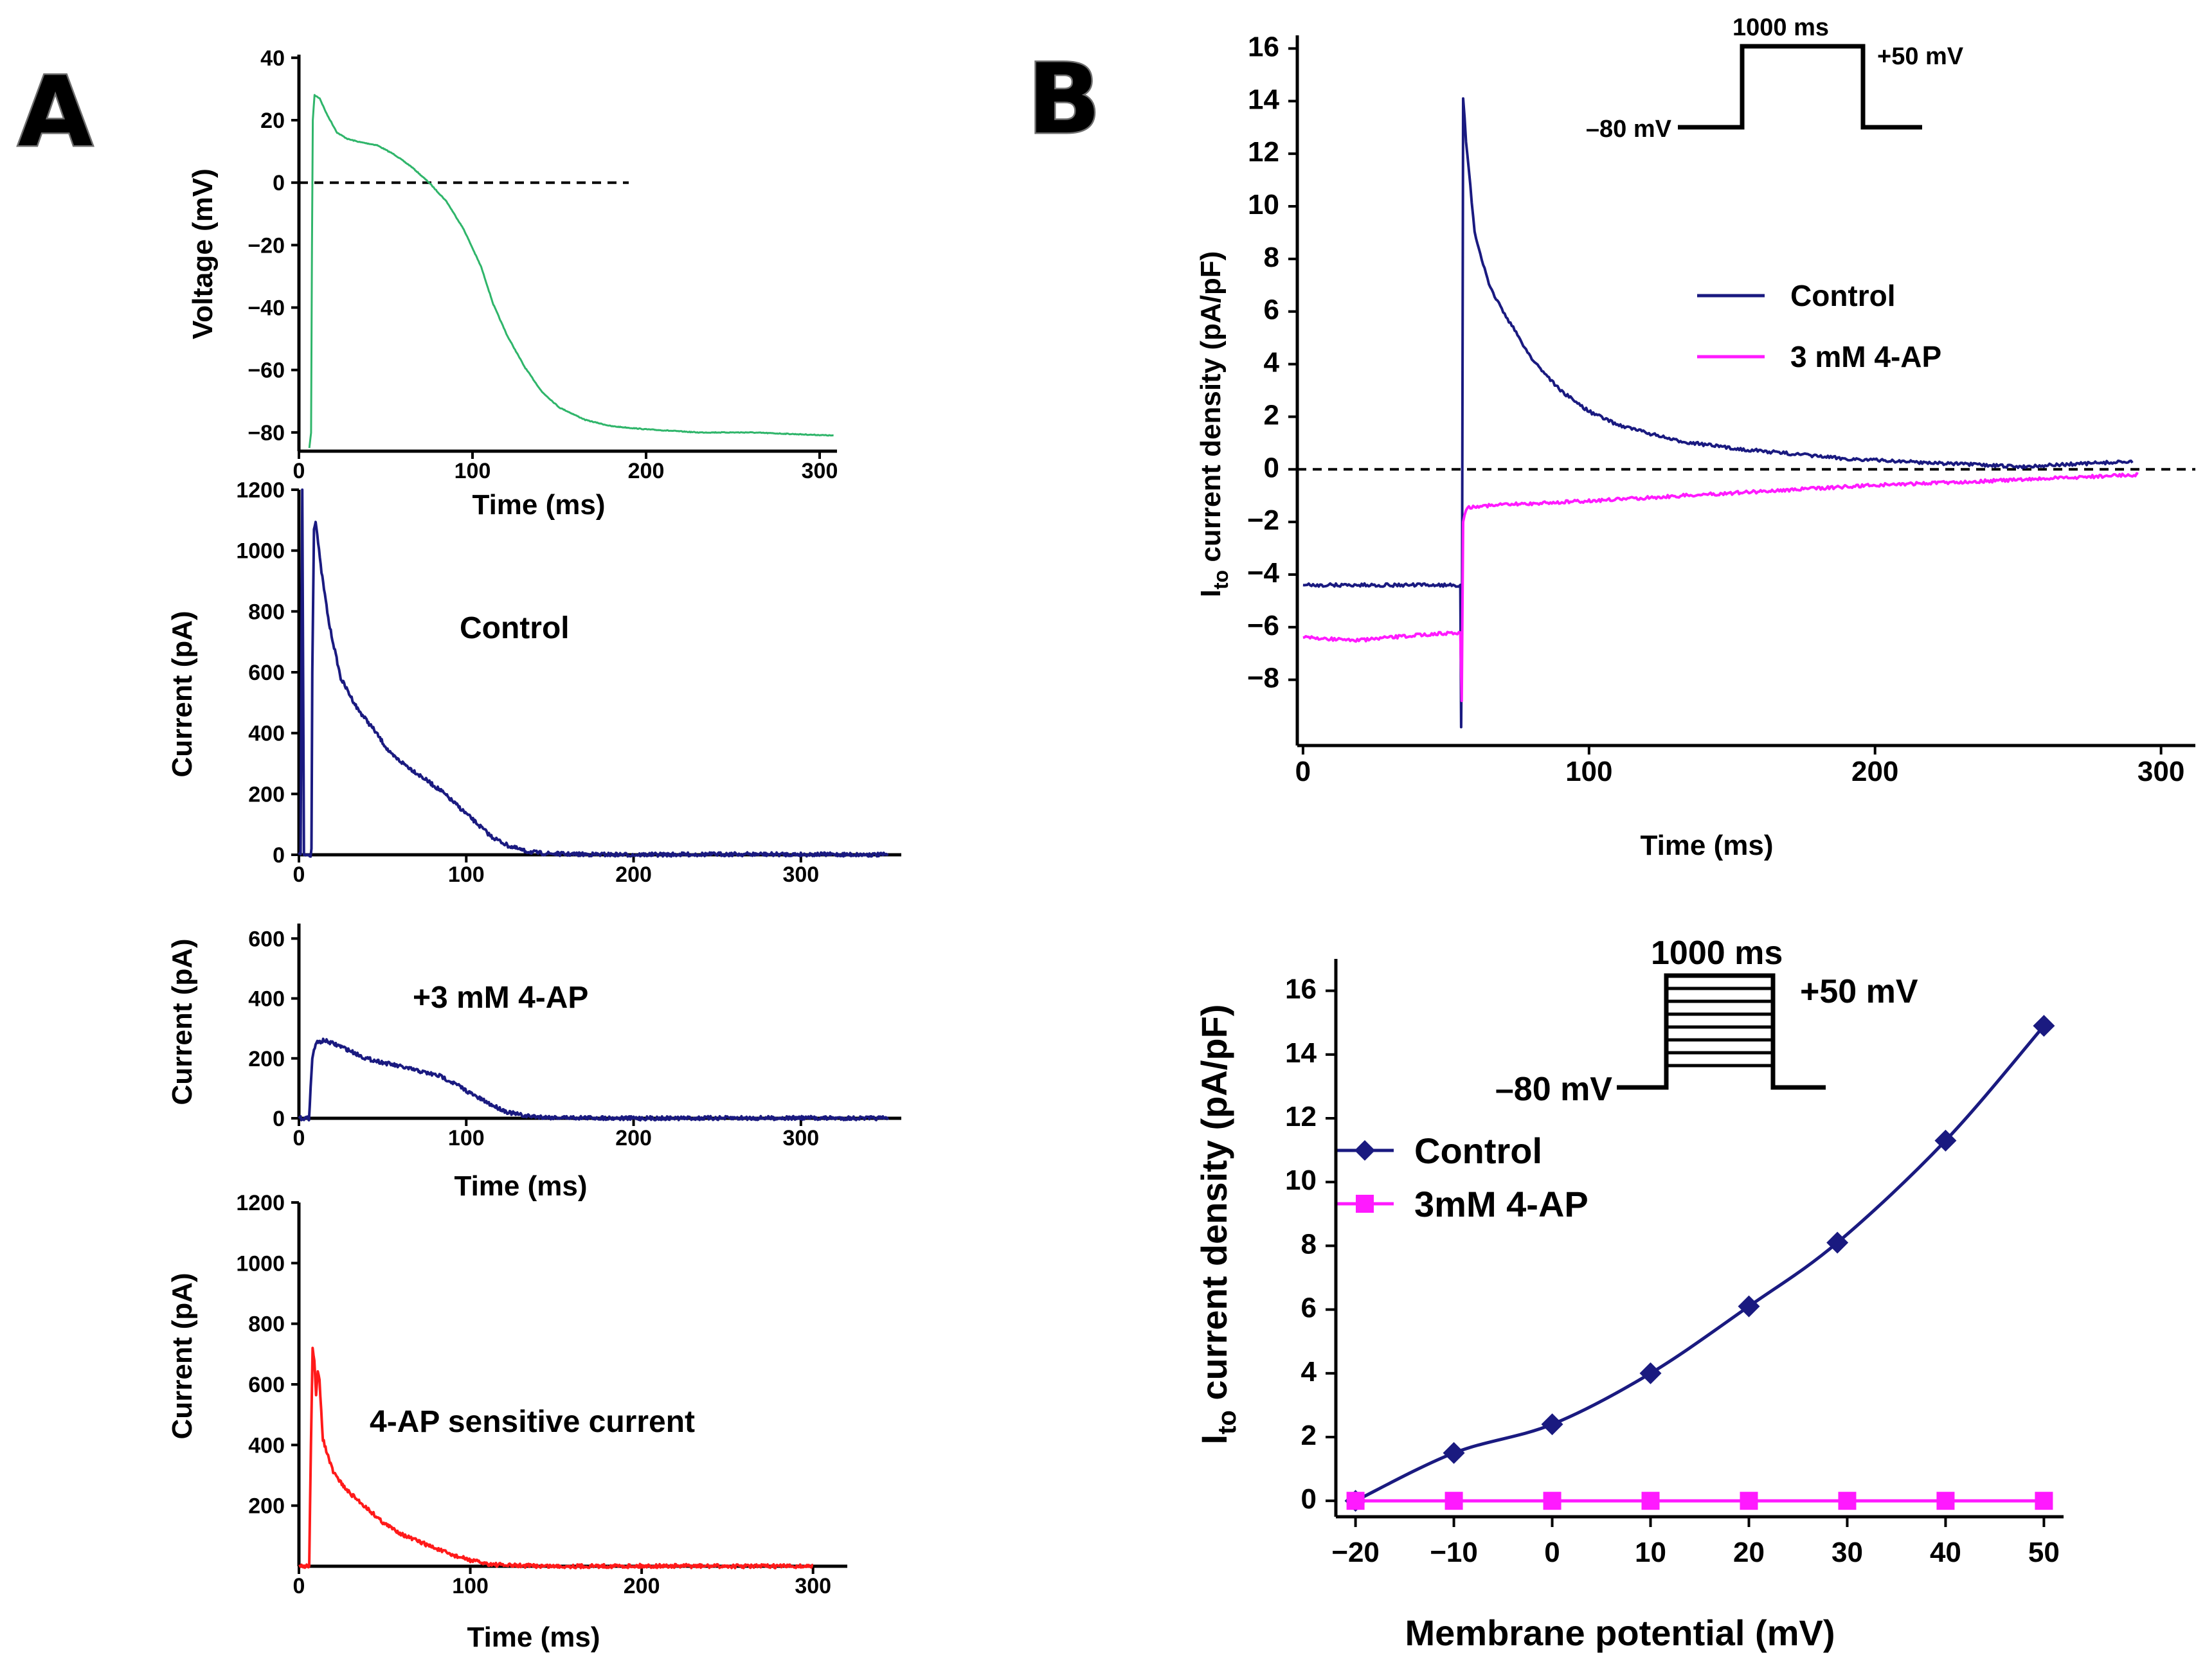 This screenshot has width=2205, height=1680. Describe the element at coordinates (260, 551) in the screenshot. I see `a2-y-tick-label-1: 1000` at that location.